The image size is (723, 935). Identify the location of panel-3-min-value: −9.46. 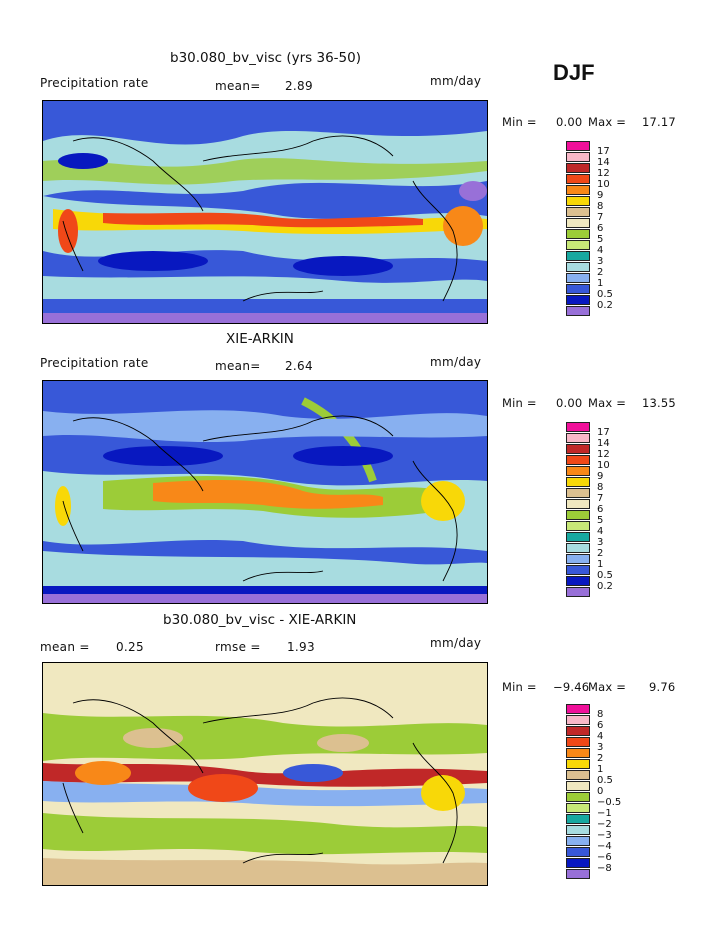
(571, 687).